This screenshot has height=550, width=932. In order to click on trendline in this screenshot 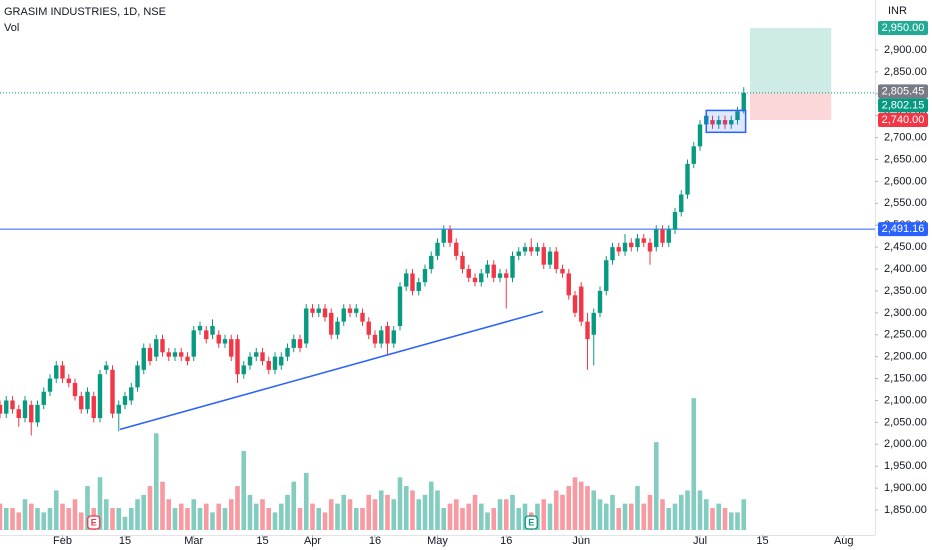, I will do `click(331, 370)`.